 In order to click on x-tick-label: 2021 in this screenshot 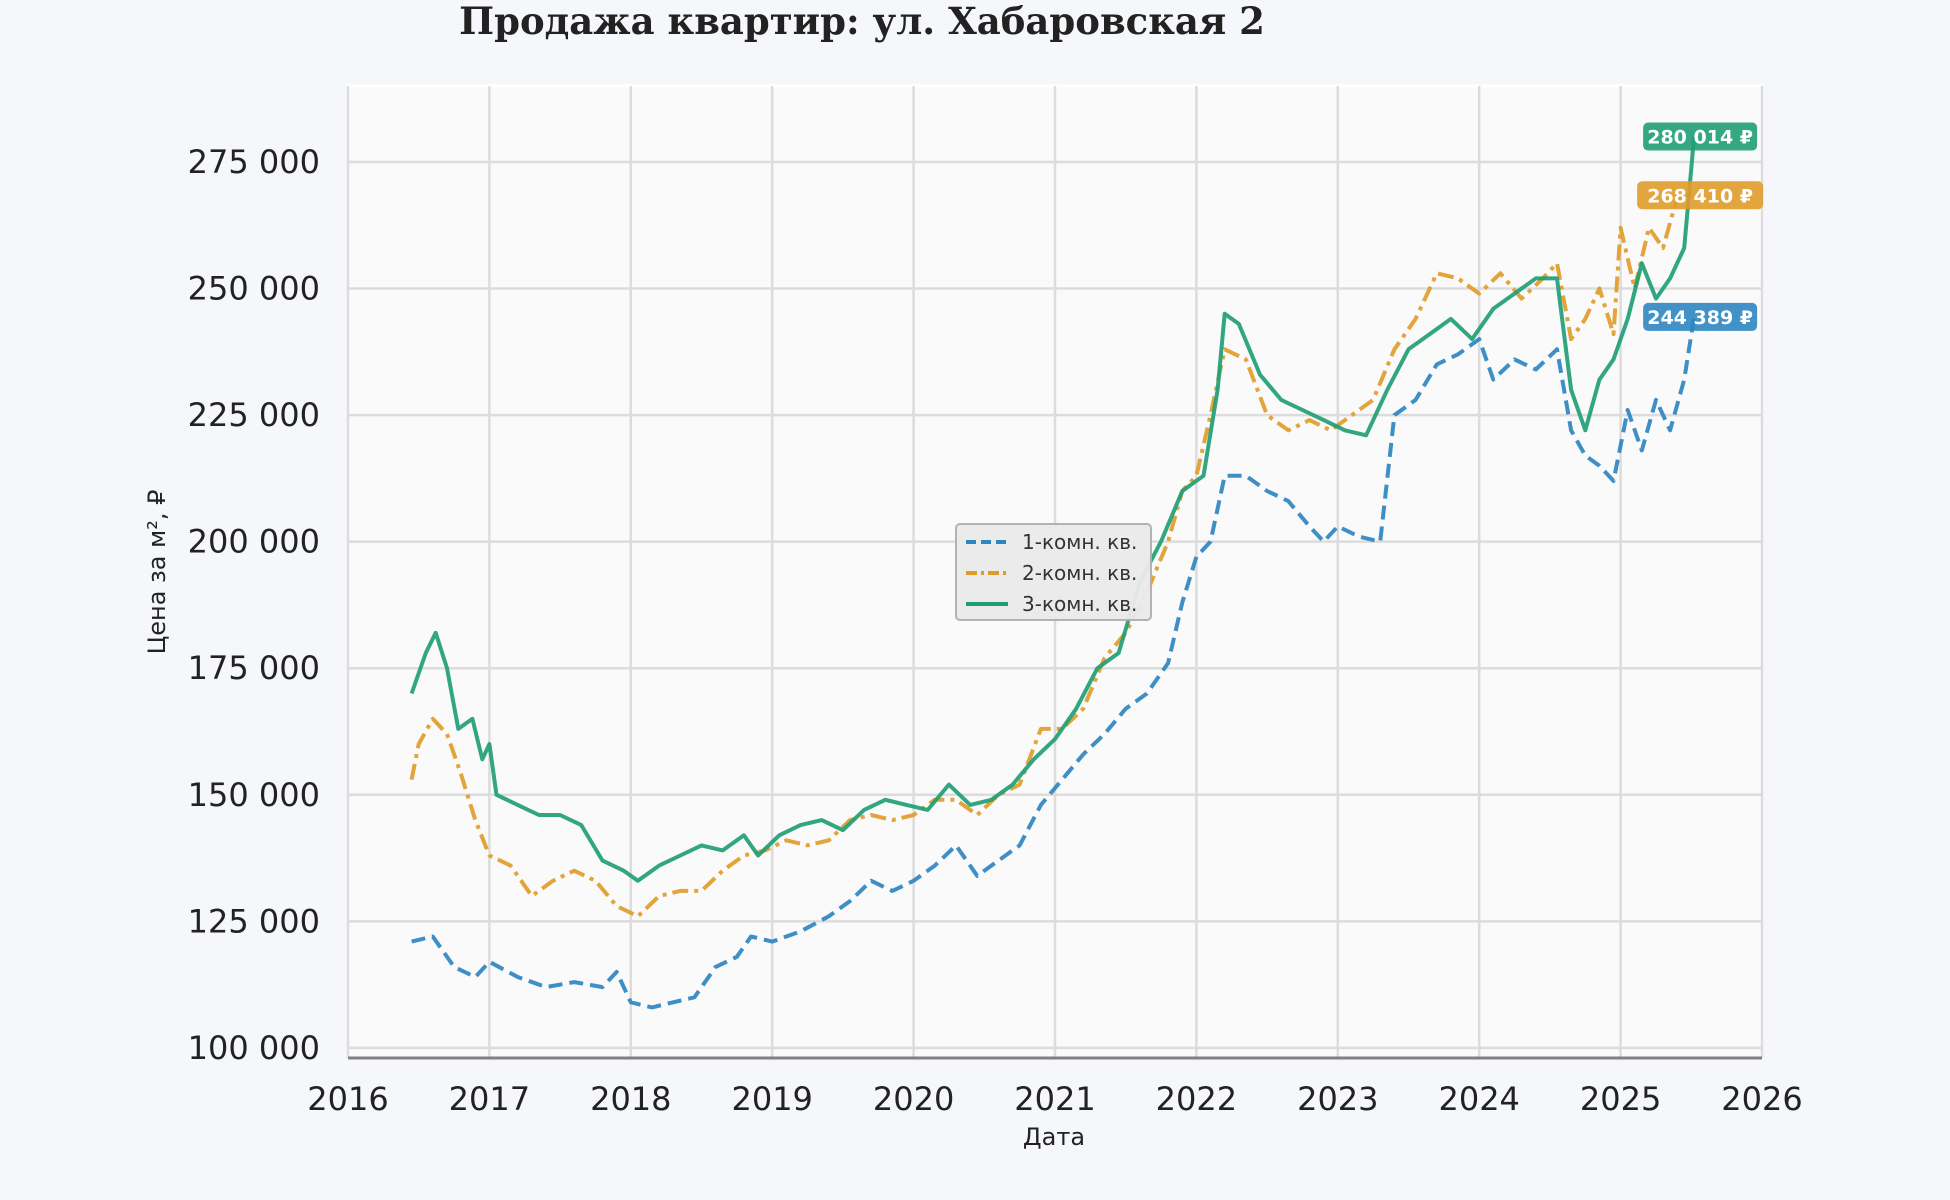, I will do `click(1054, 1099)`.